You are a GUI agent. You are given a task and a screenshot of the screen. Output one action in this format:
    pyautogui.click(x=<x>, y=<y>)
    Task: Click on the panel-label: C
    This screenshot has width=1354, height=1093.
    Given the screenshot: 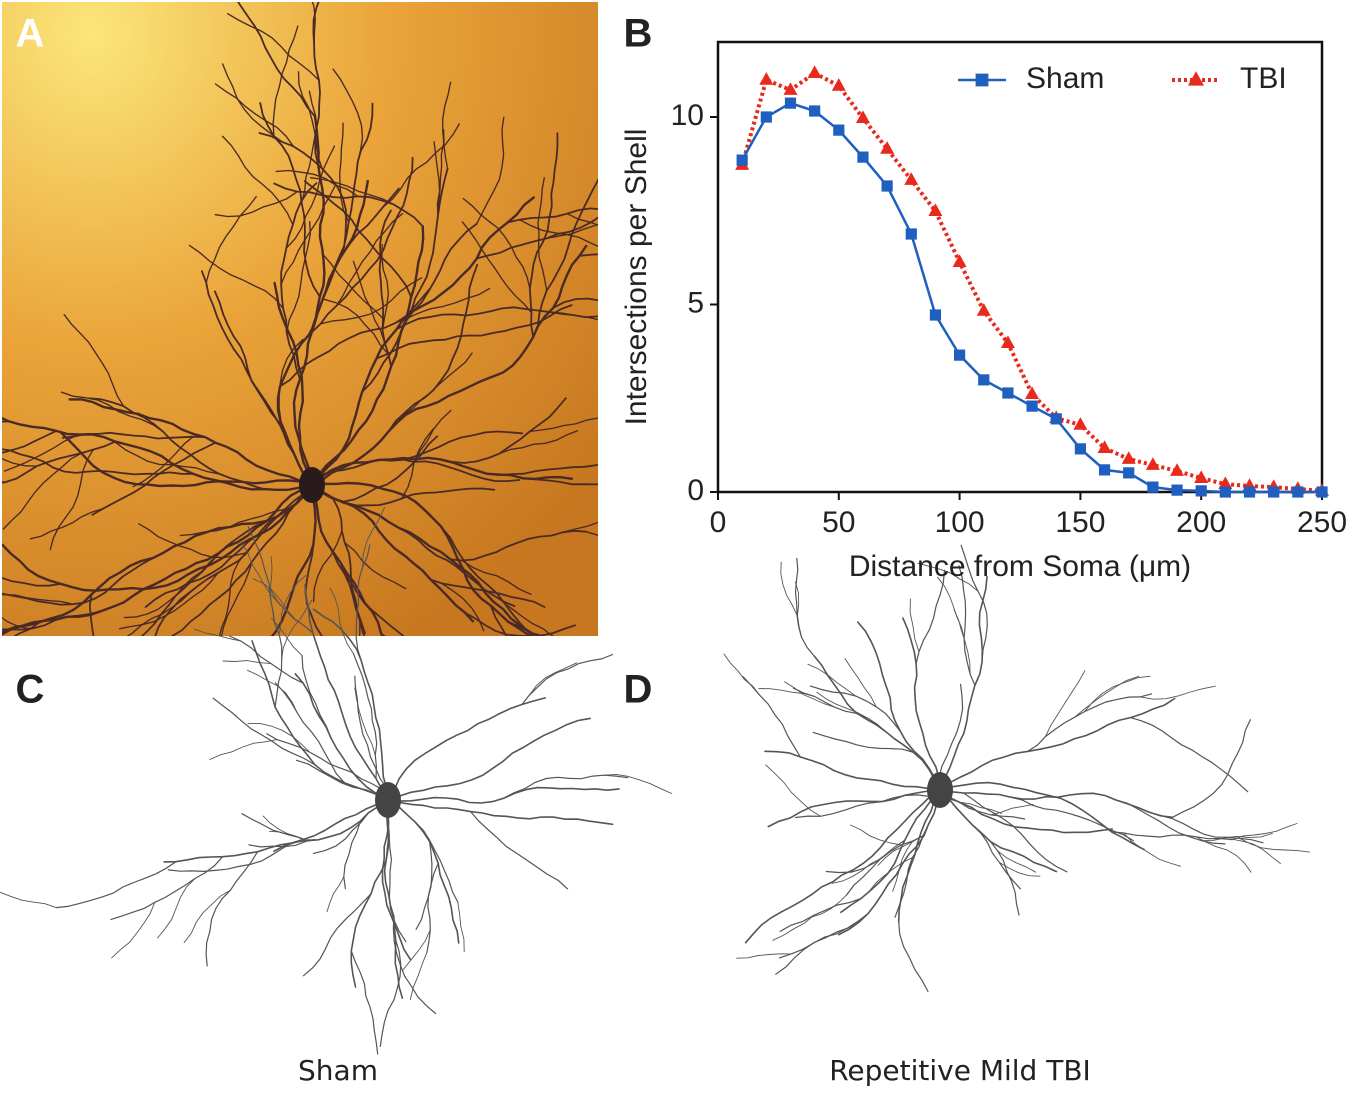 What is the action you would take?
    pyautogui.click(x=30, y=690)
    